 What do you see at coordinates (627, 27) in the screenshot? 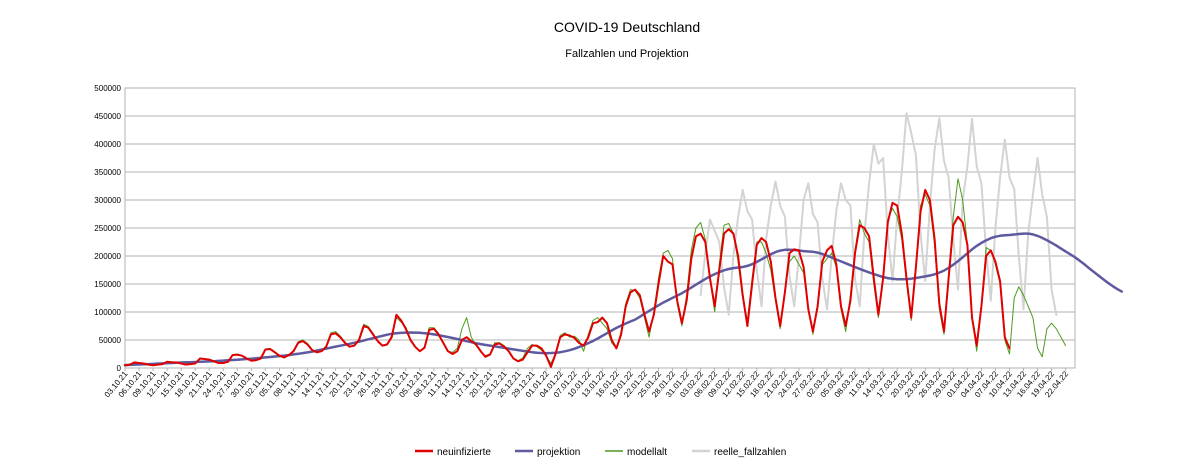
I see `chart-title: COVID-19 Deutschland` at bounding box center [627, 27].